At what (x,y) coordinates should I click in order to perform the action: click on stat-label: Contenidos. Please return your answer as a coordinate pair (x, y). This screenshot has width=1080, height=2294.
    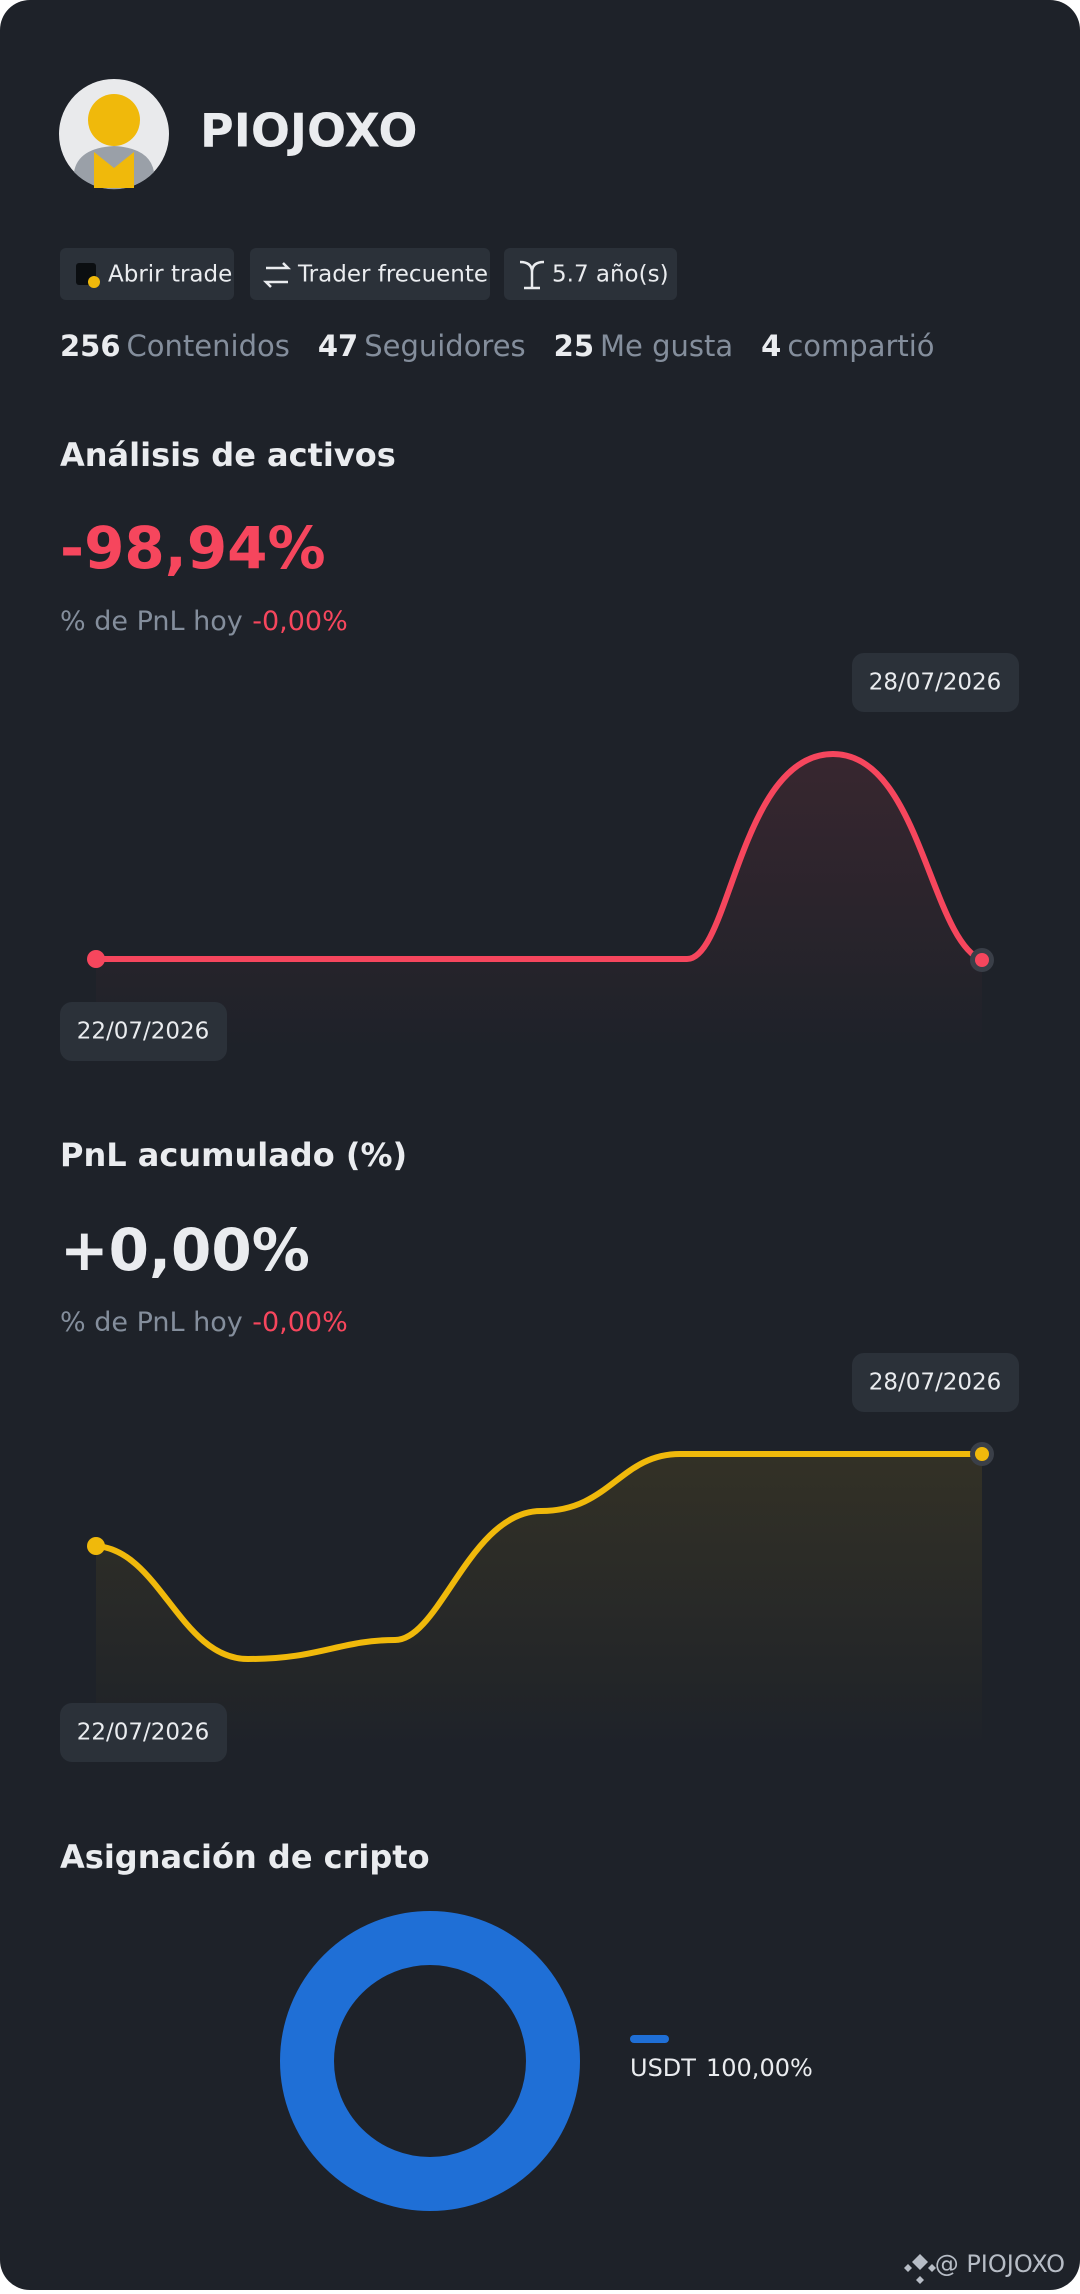
    Looking at the image, I should click on (208, 346).